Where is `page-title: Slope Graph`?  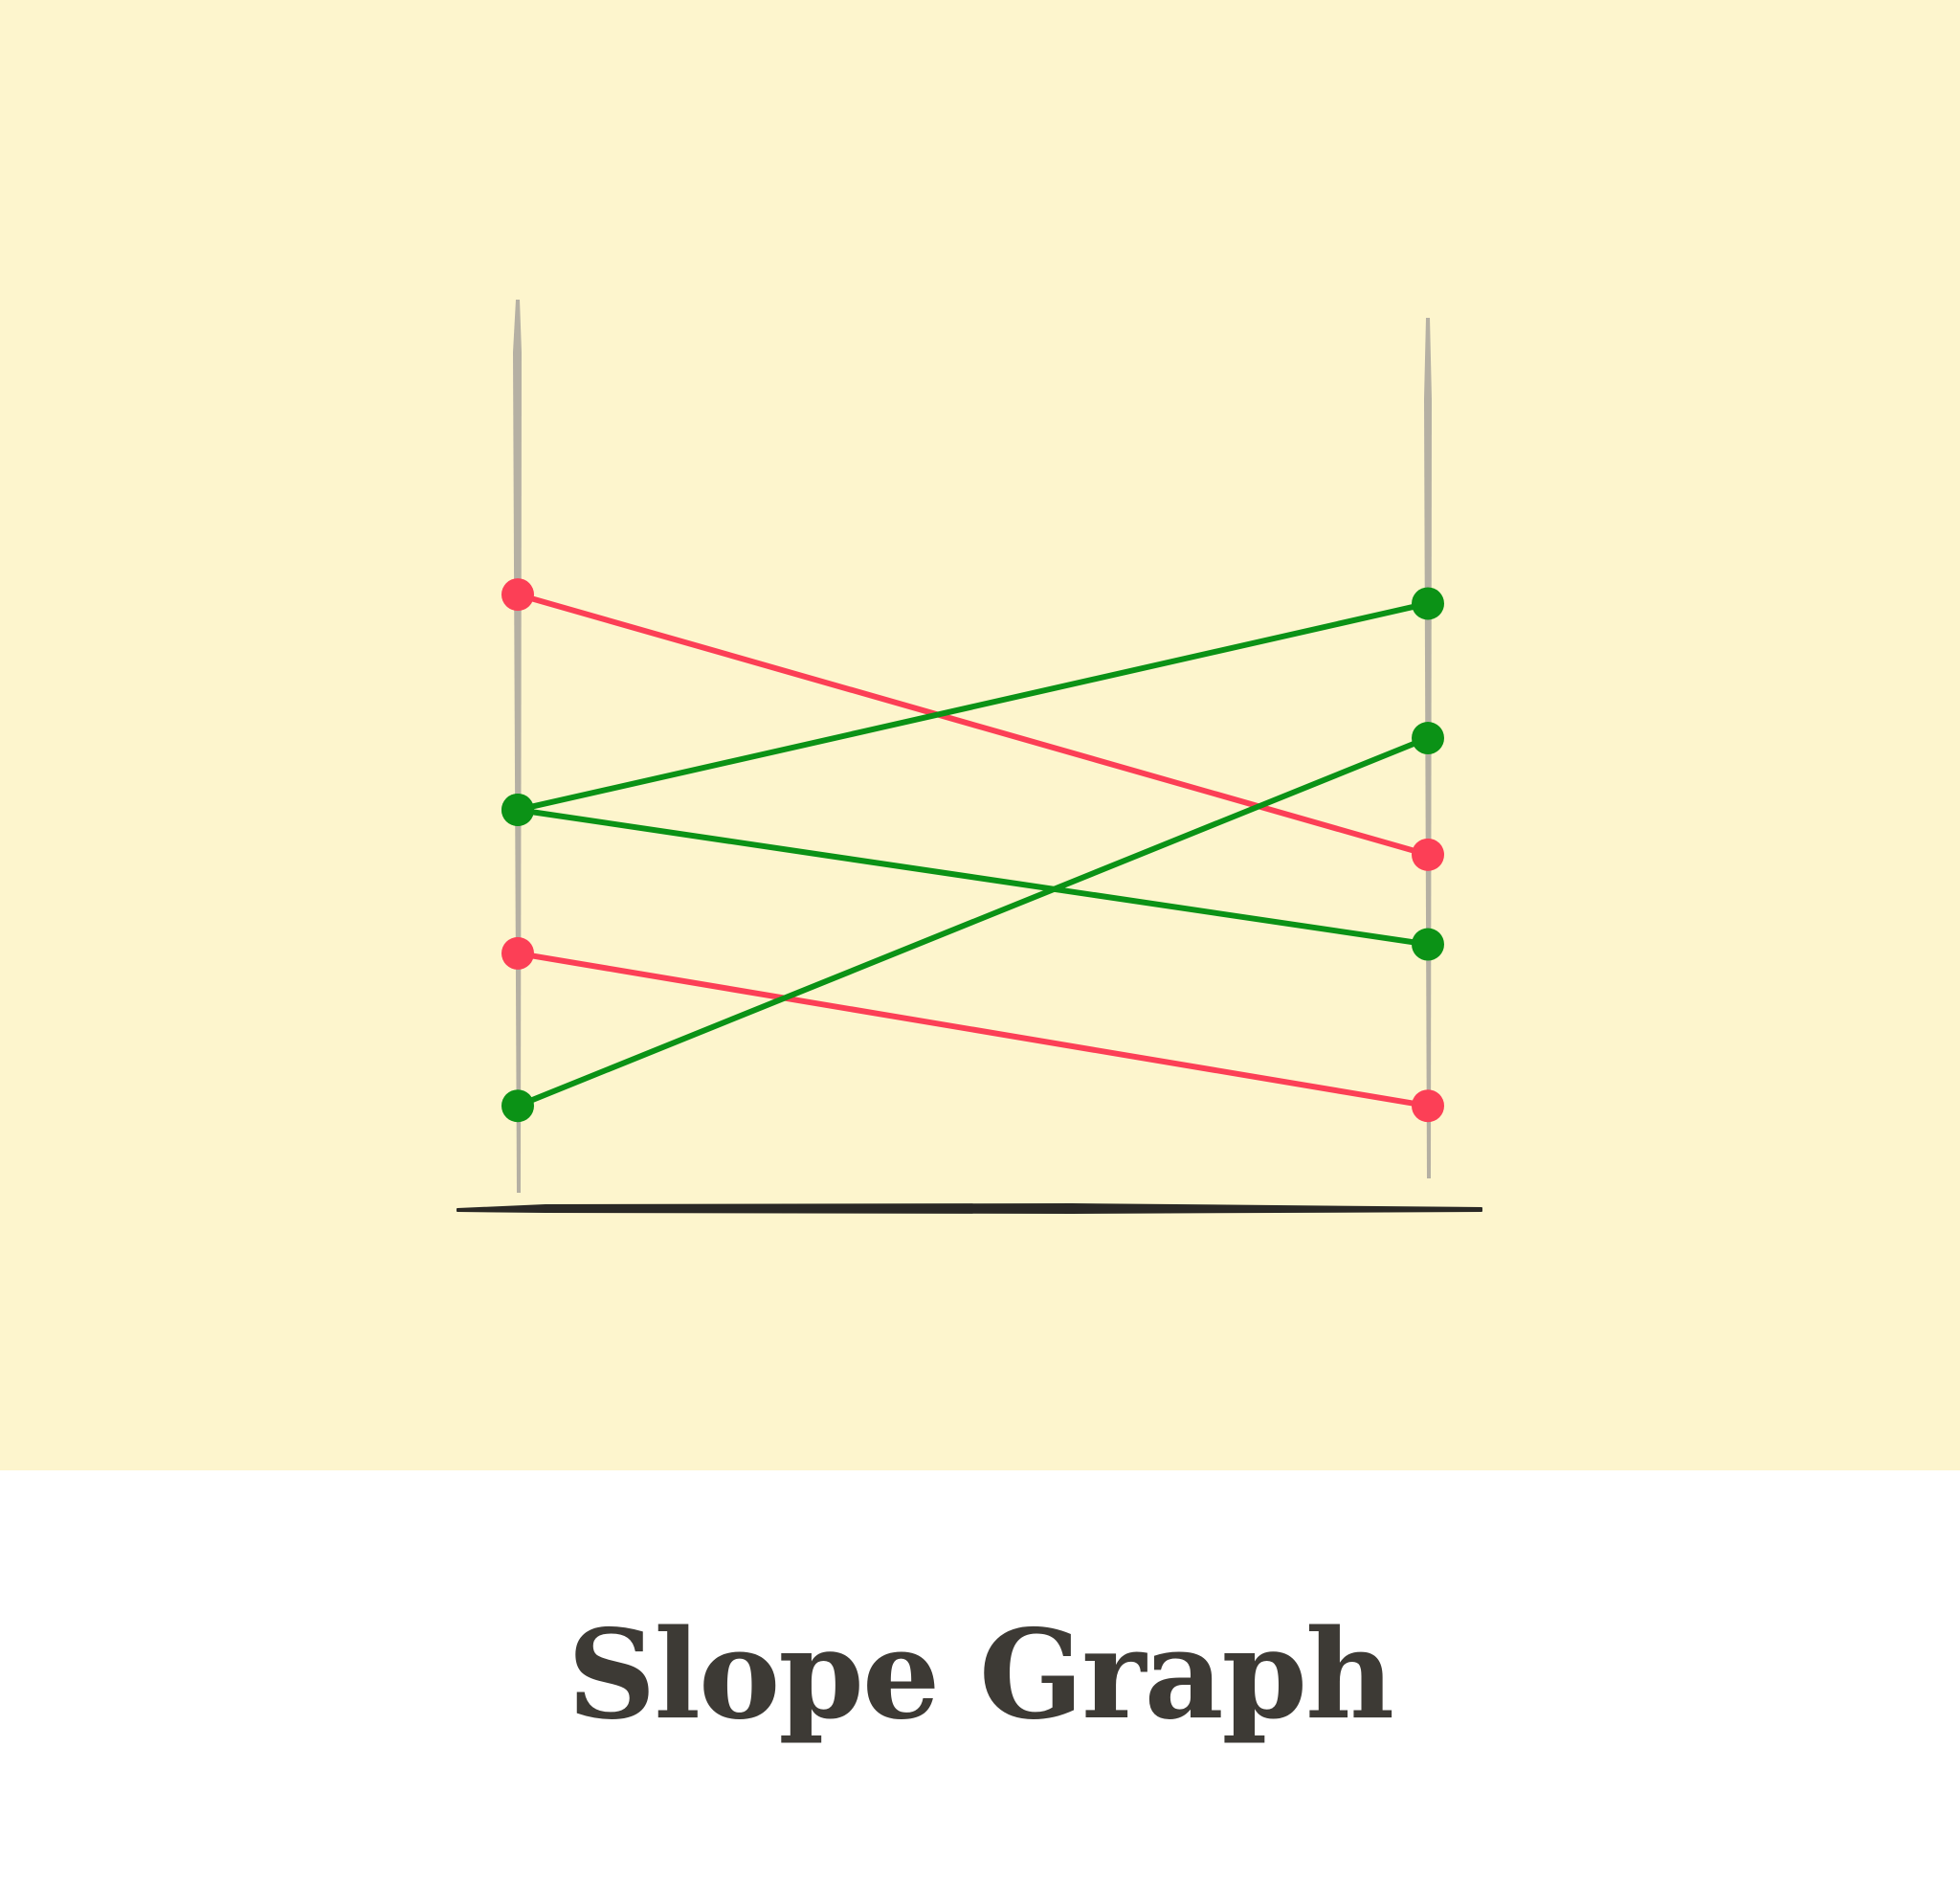
page-title: Slope Graph is located at coordinates (981, 1675).